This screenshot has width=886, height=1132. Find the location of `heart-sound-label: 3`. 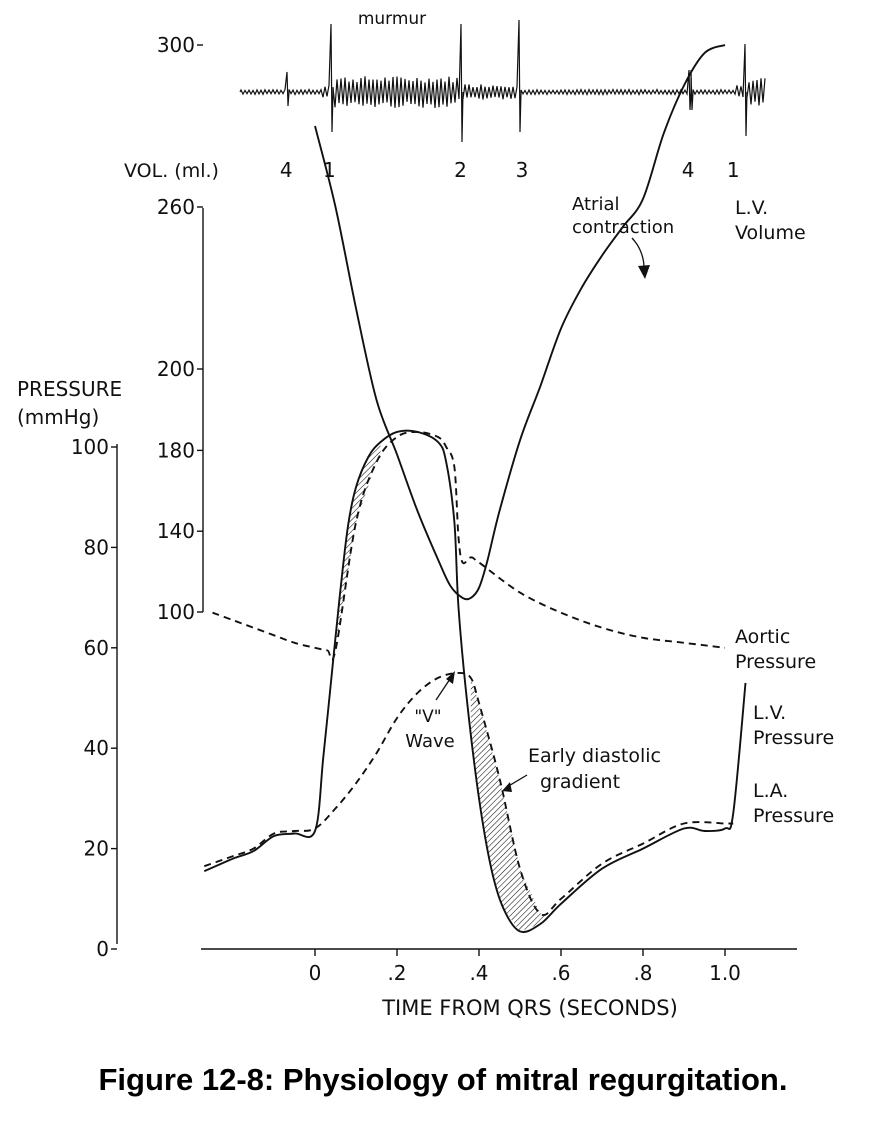

heart-sound-label: 3 is located at coordinates (522, 170).